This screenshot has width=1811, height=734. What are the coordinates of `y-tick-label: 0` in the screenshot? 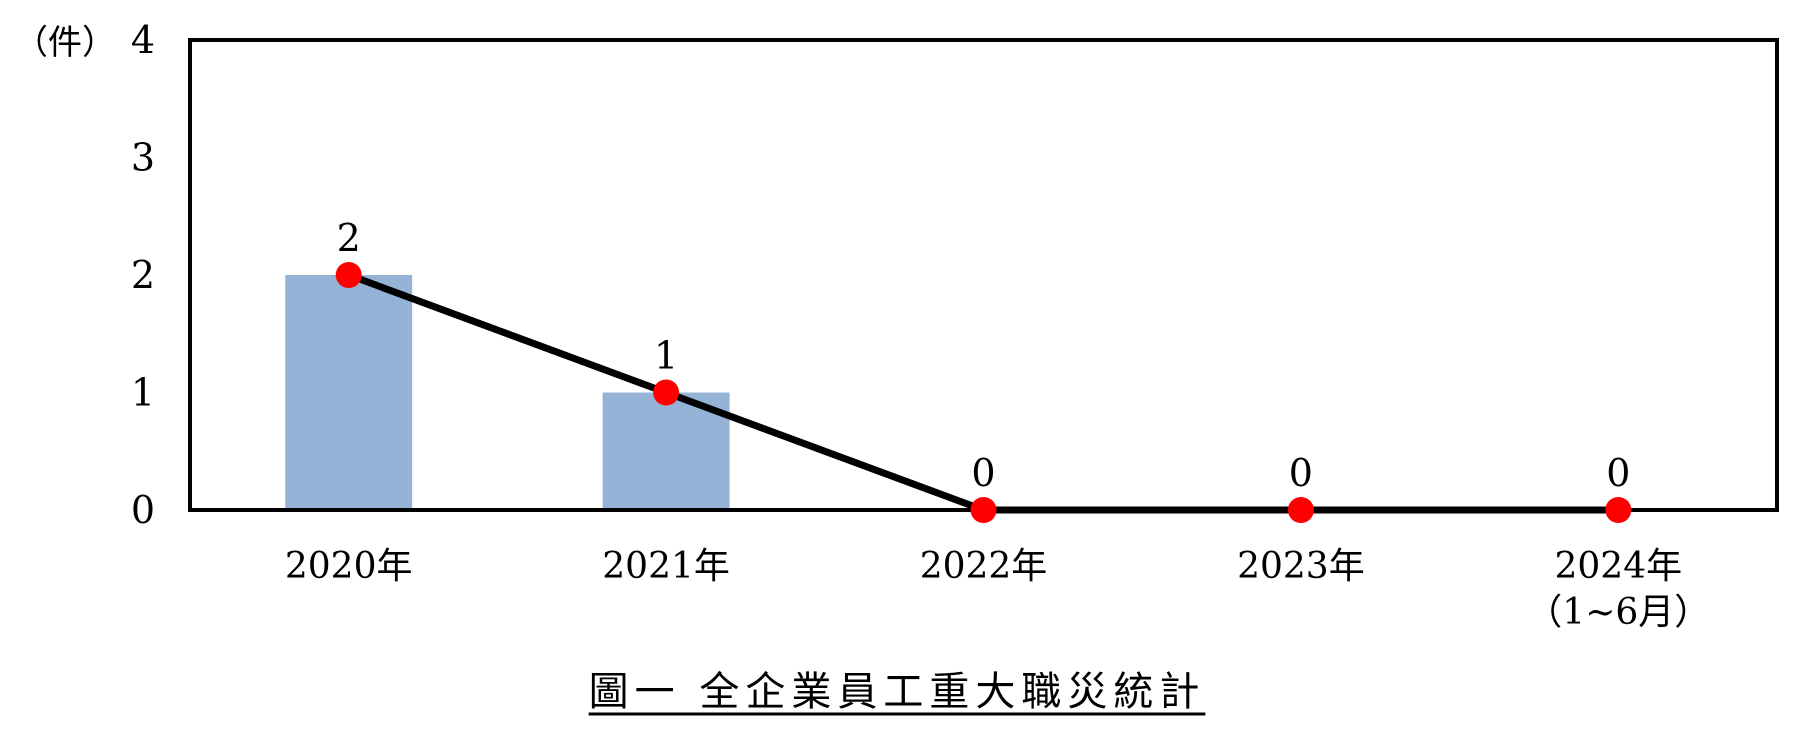 It's located at (143, 510).